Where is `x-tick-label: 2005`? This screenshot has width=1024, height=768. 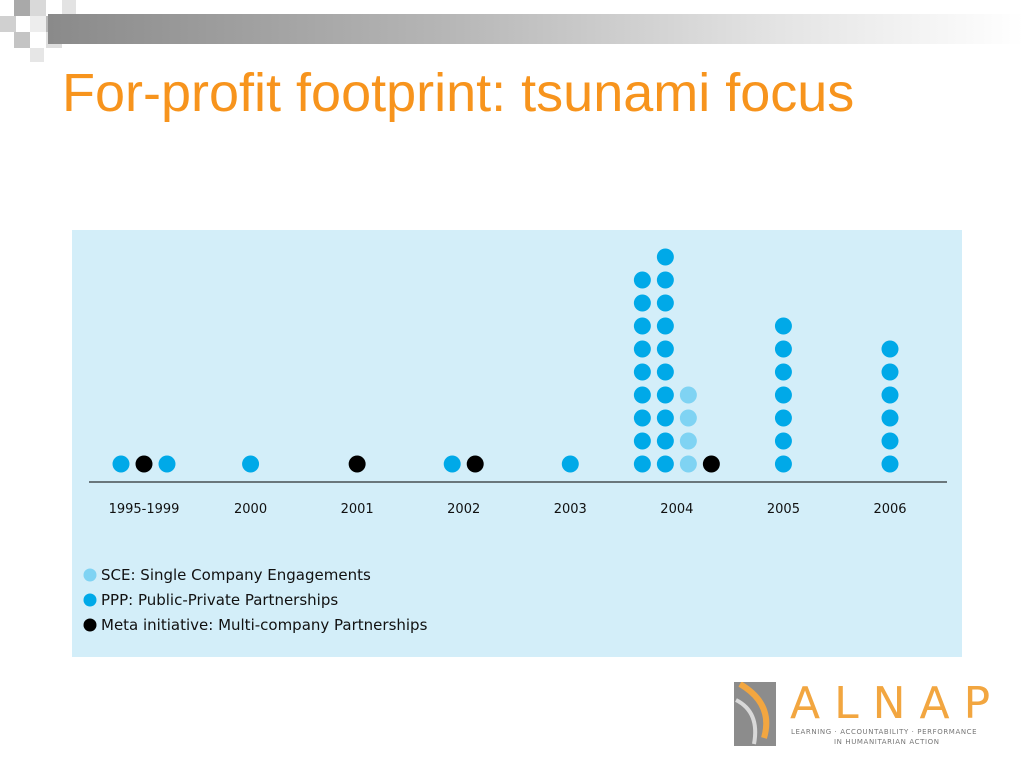 x-tick-label: 2005 is located at coordinates (783, 509).